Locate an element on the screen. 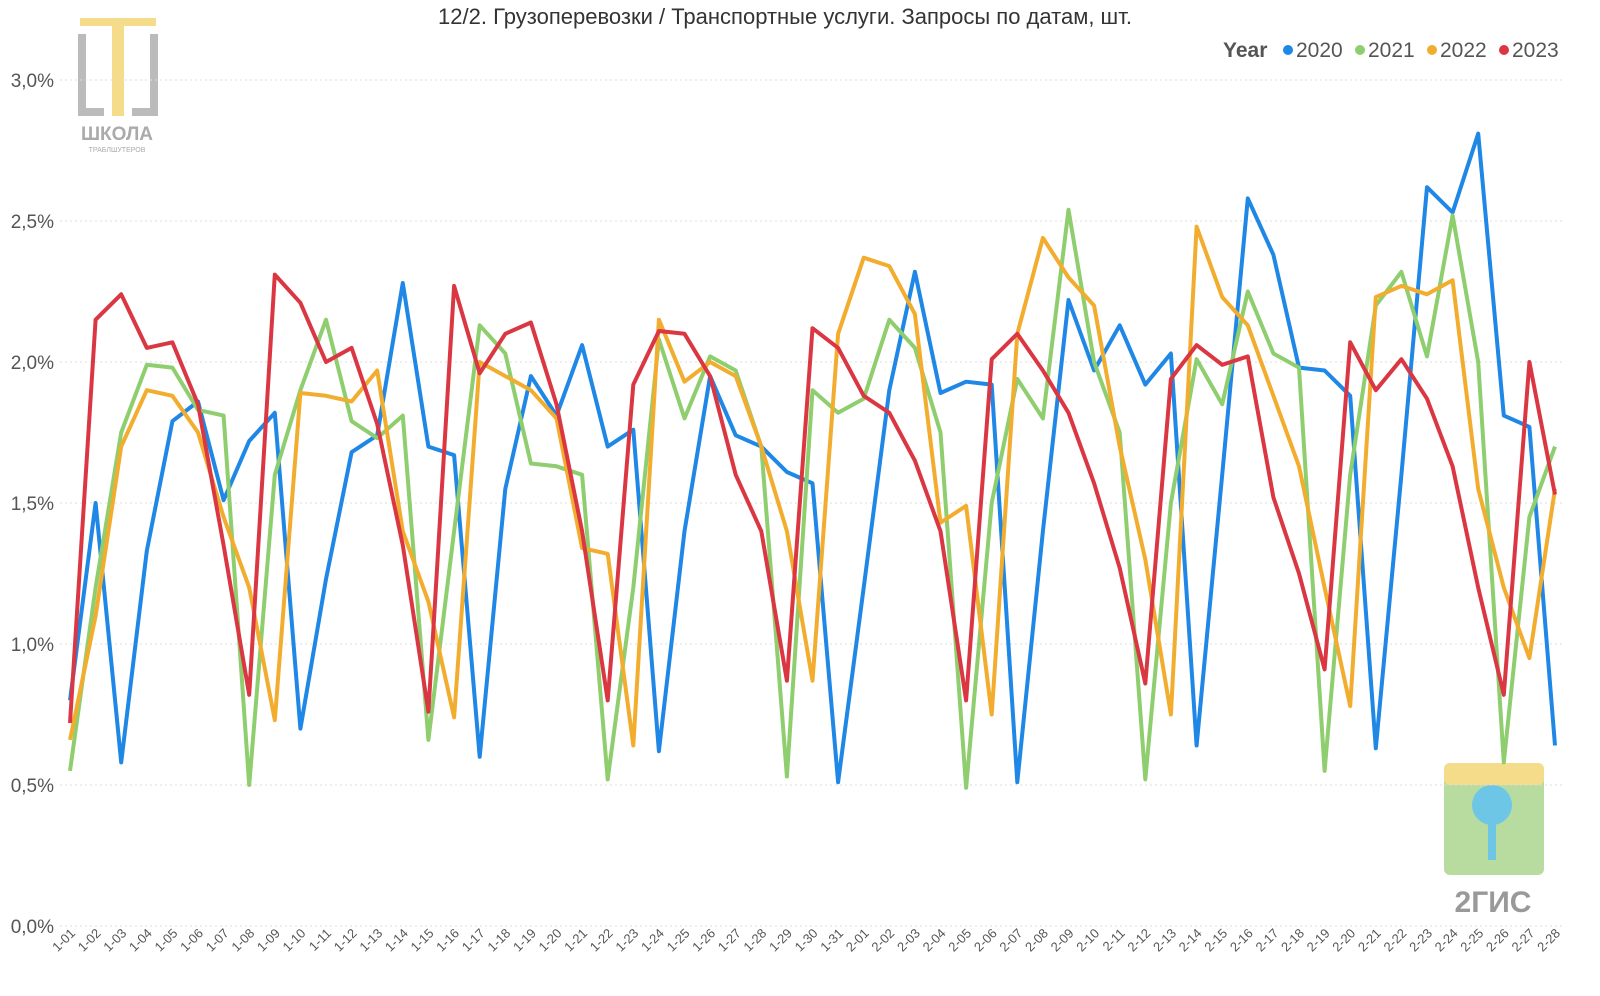 Image resolution: width=1600 pixels, height=996 pixels. y-tick-label: 0,5% is located at coordinates (32, 786).